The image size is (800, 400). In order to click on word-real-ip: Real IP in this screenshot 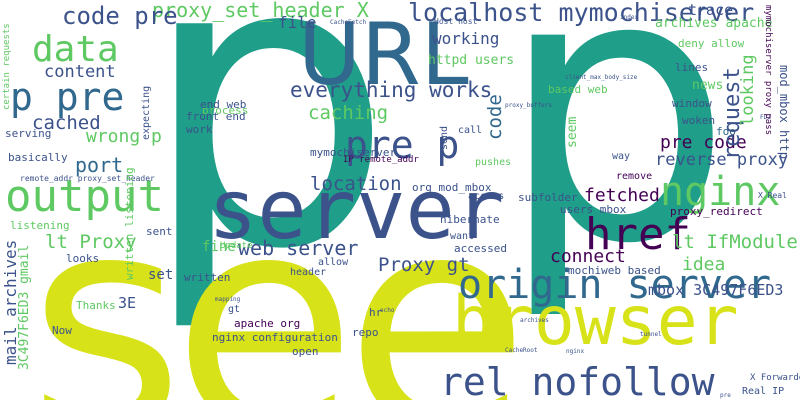, I will do `click(763, 391)`.